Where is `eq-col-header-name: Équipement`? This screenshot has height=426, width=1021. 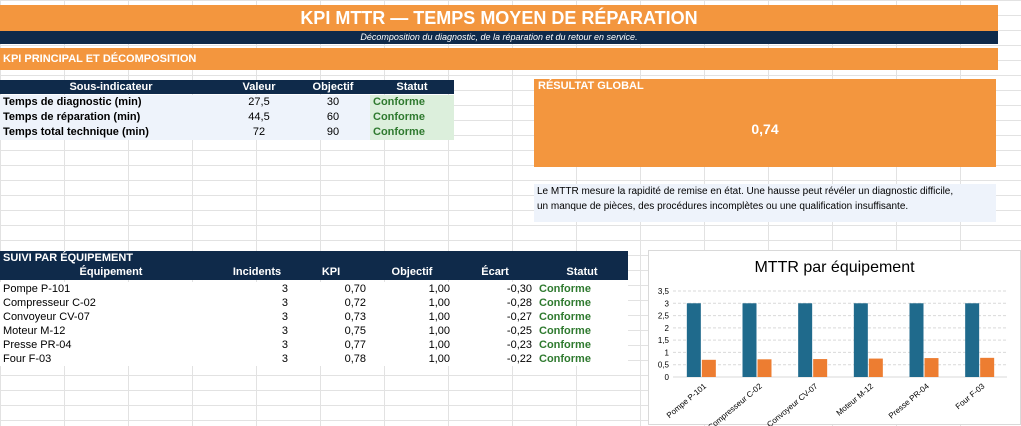
eq-col-header-name: Équipement is located at coordinates (111, 272).